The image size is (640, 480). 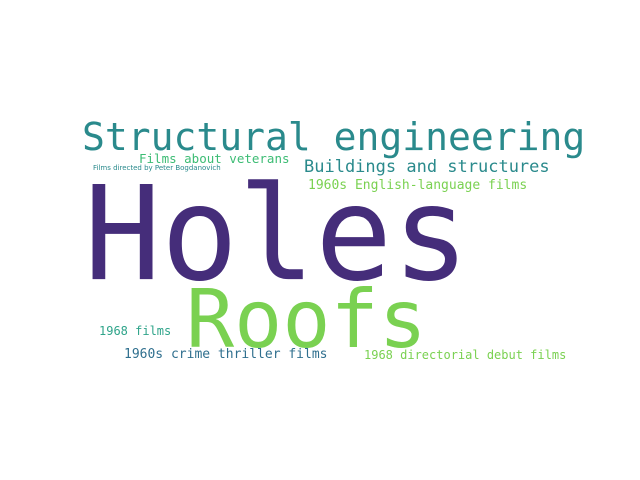 What do you see at coordinates (306, 319) in the screenshot?
I see `word-roofs: Roofs` at bounding box center [306, 319].